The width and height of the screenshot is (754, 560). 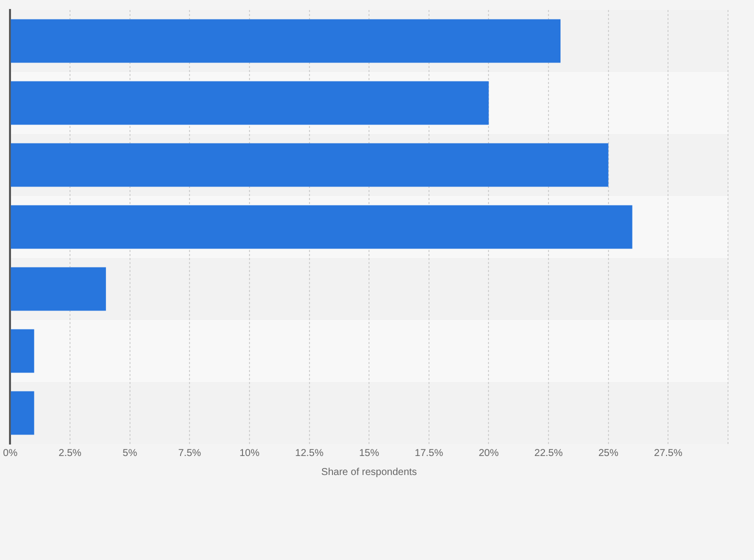 I want to click on x-tick-label: 2.5%, so click(x=70, y=453).